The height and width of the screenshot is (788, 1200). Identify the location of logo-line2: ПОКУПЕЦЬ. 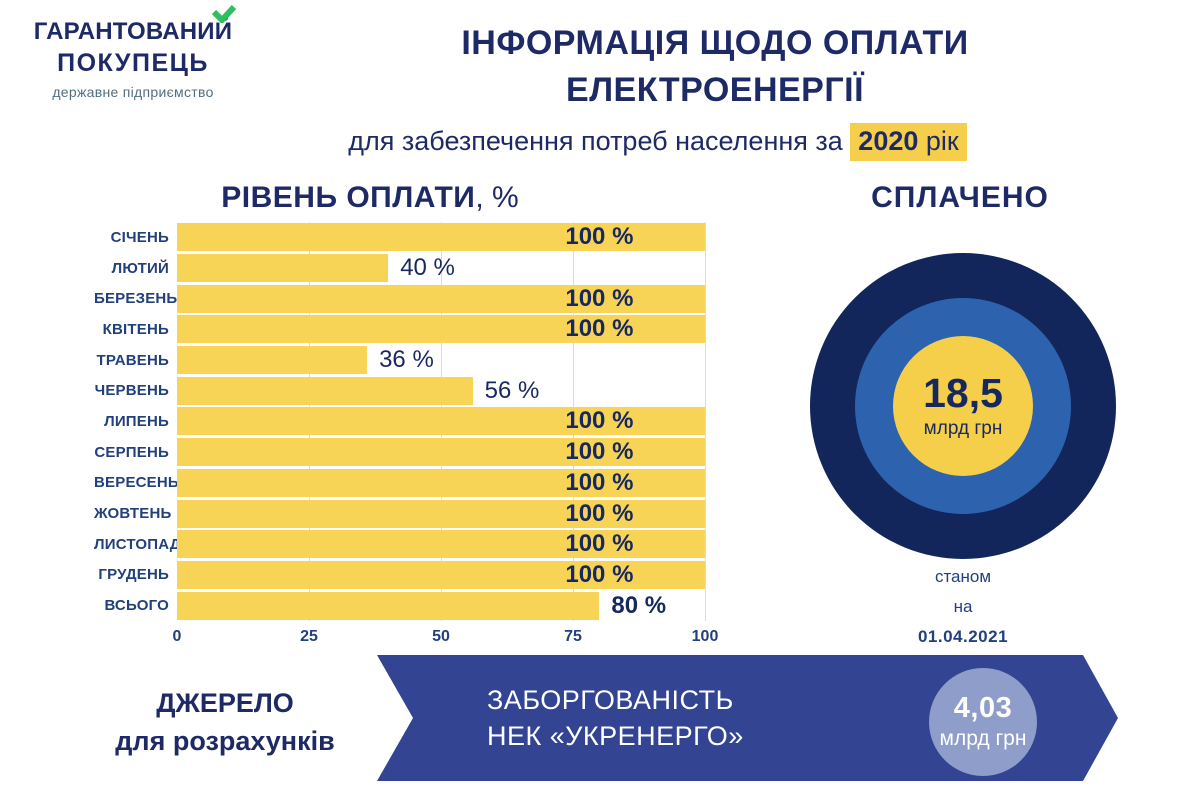
(133, 63).